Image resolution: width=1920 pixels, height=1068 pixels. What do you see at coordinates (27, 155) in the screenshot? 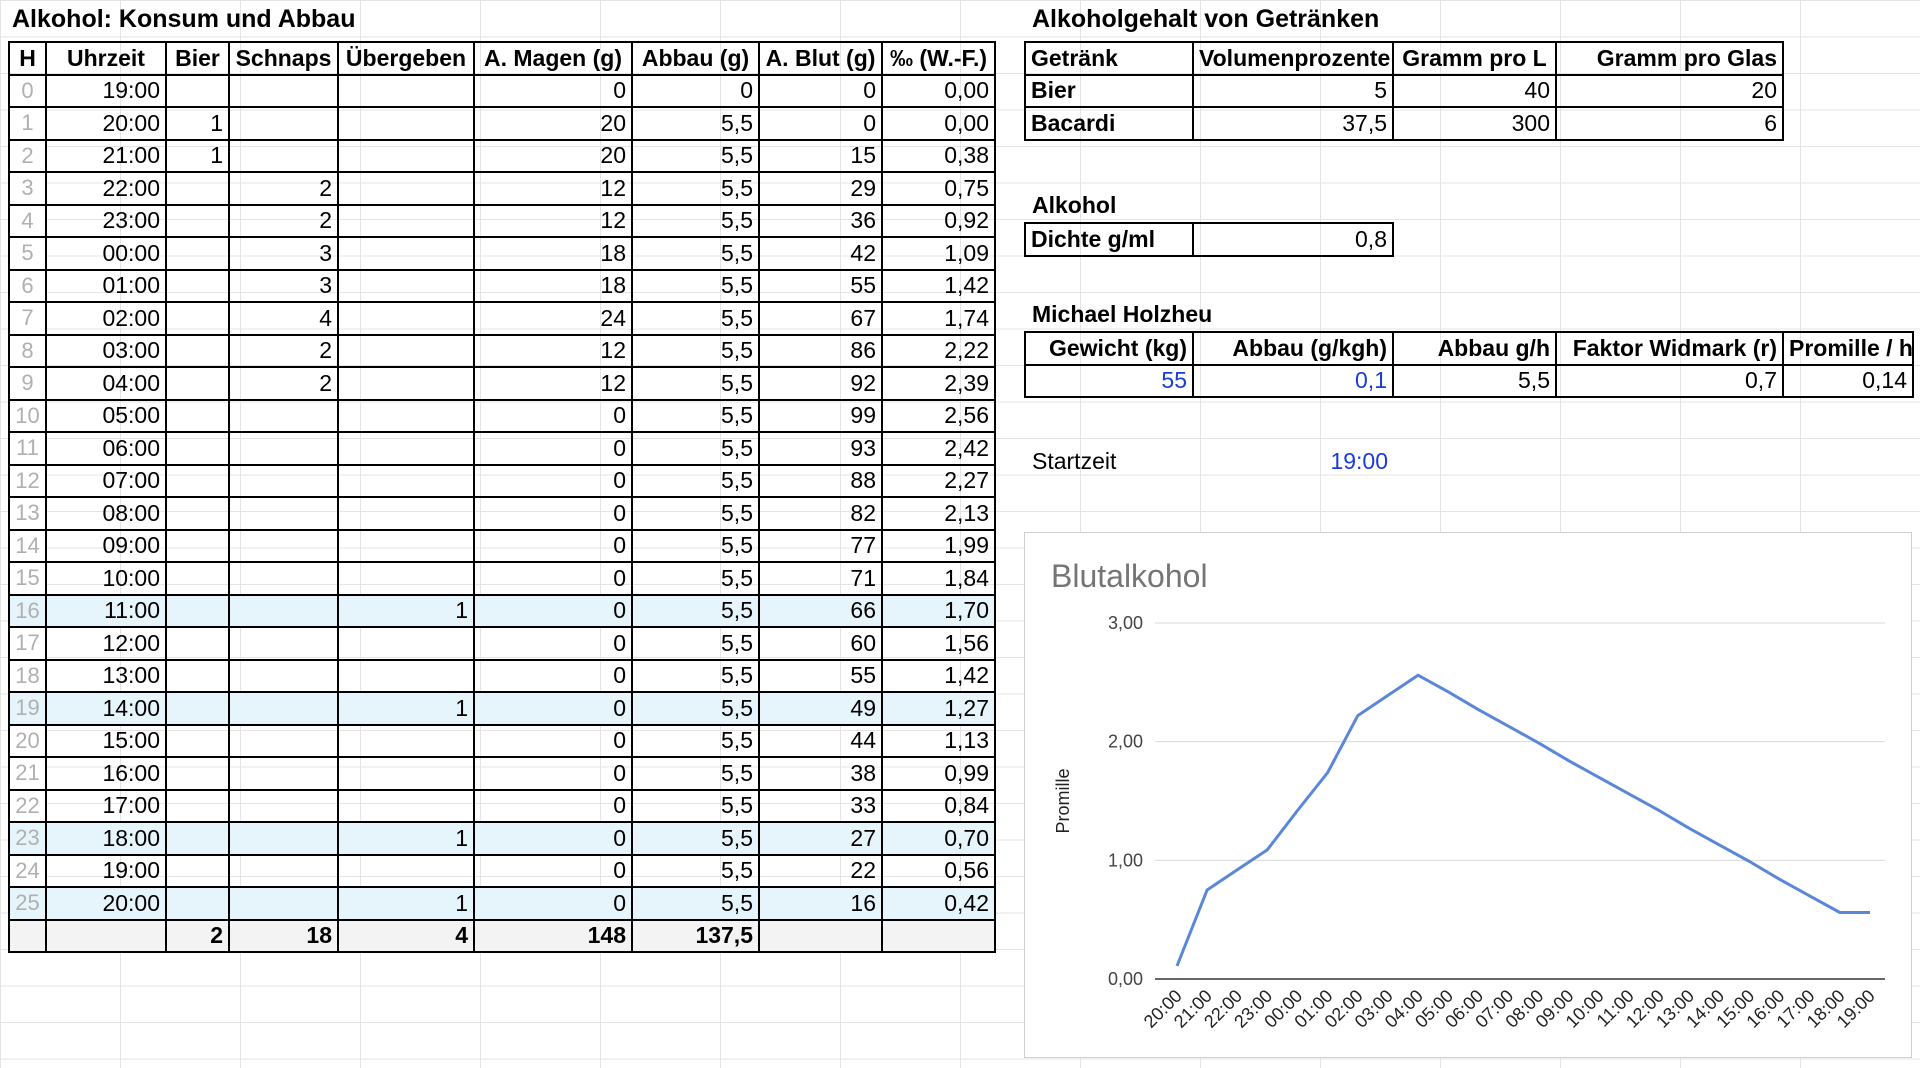
I see `row-index: 2` at bounding box center [27, 155].